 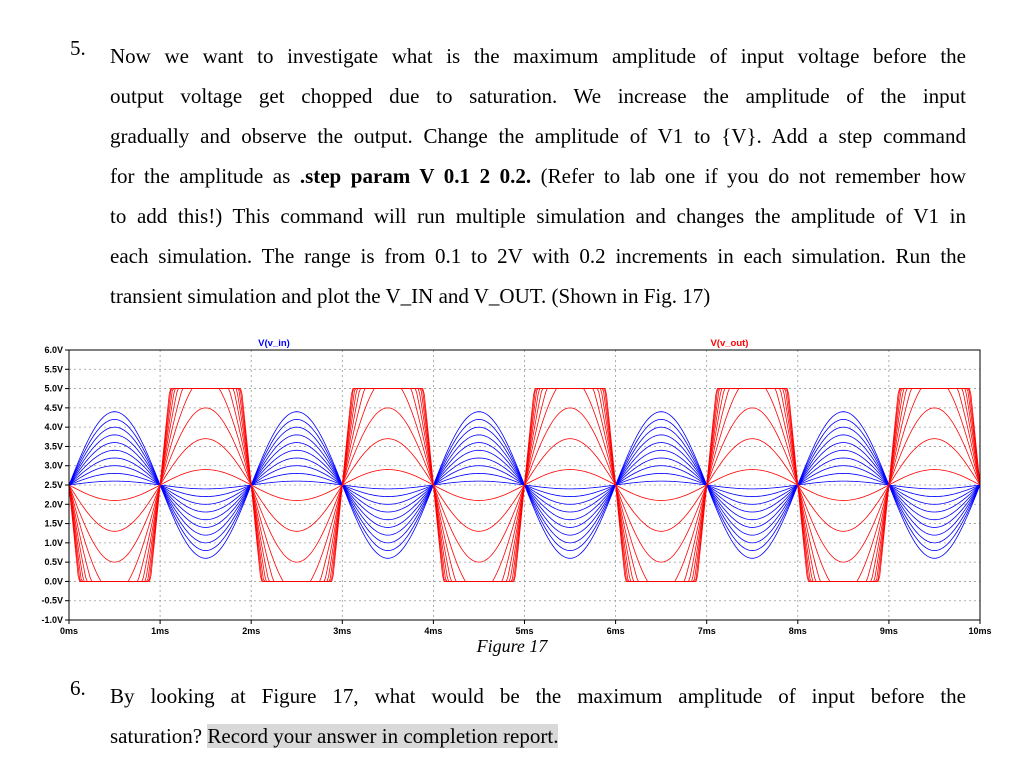 What do you see at coordinates (524, 631) in the screenshot?
I see `x-tick-label: 5ms` at bounding box center [524, 631].